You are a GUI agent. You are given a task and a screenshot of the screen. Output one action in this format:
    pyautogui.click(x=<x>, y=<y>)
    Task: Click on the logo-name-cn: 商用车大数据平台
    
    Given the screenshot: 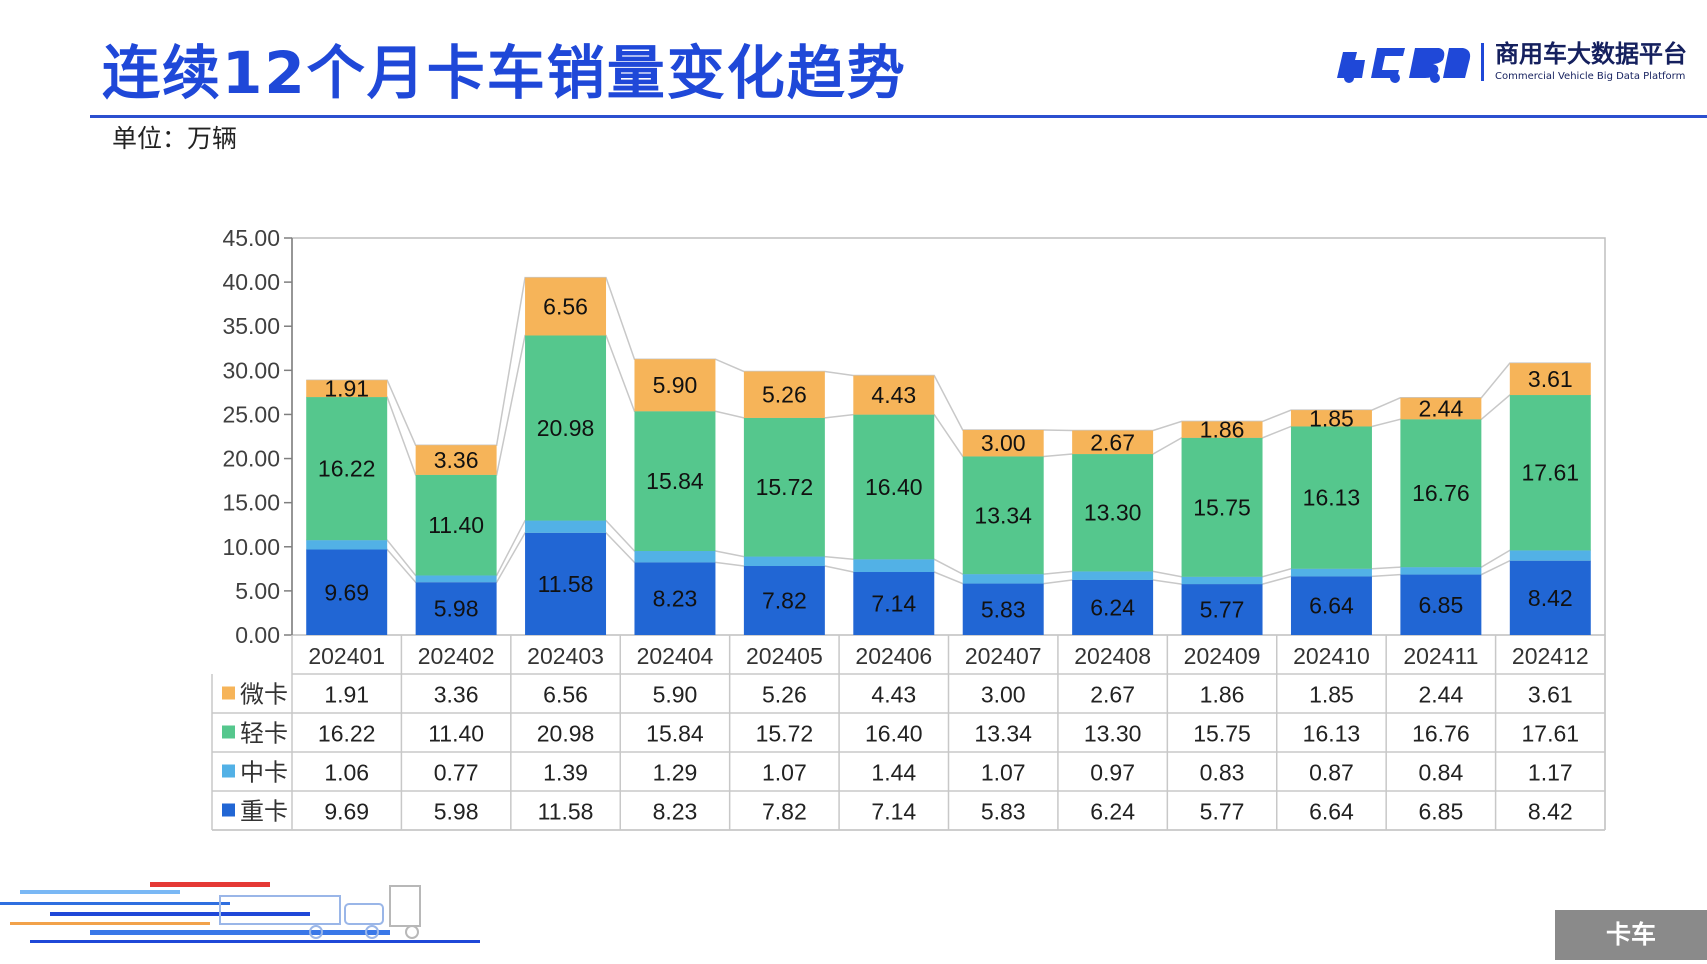 What is the action you would take?
    pyautogui.click(x=1591, y=54)
    